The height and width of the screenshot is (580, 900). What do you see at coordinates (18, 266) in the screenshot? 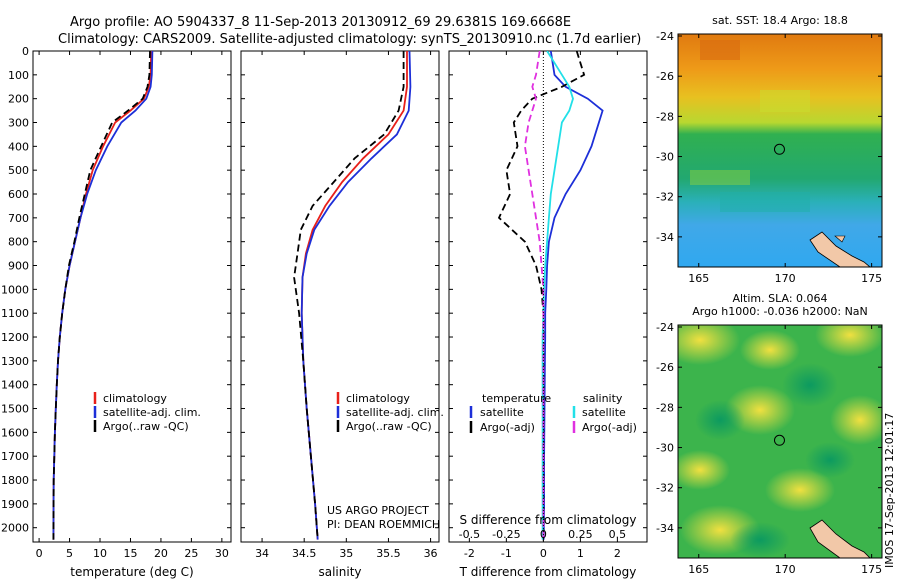
I see `depth-tick-label: 900` at bounding box center [18, 266].